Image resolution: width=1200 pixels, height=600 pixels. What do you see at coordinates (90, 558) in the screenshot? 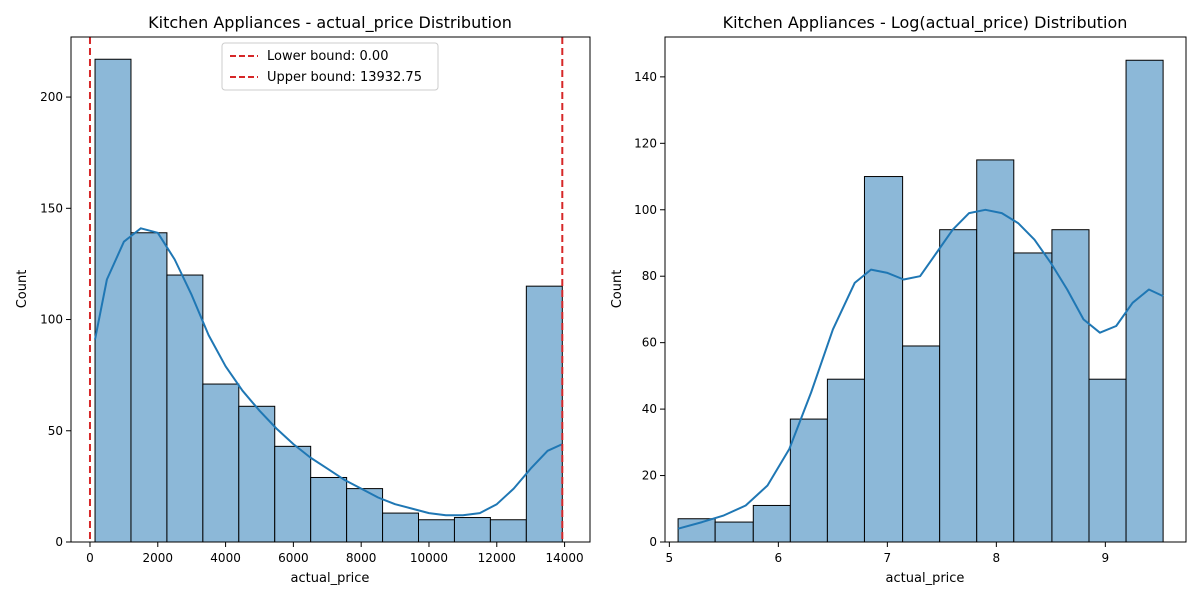
I see `x-tick-label: 0` at bounding box center [90, 558].